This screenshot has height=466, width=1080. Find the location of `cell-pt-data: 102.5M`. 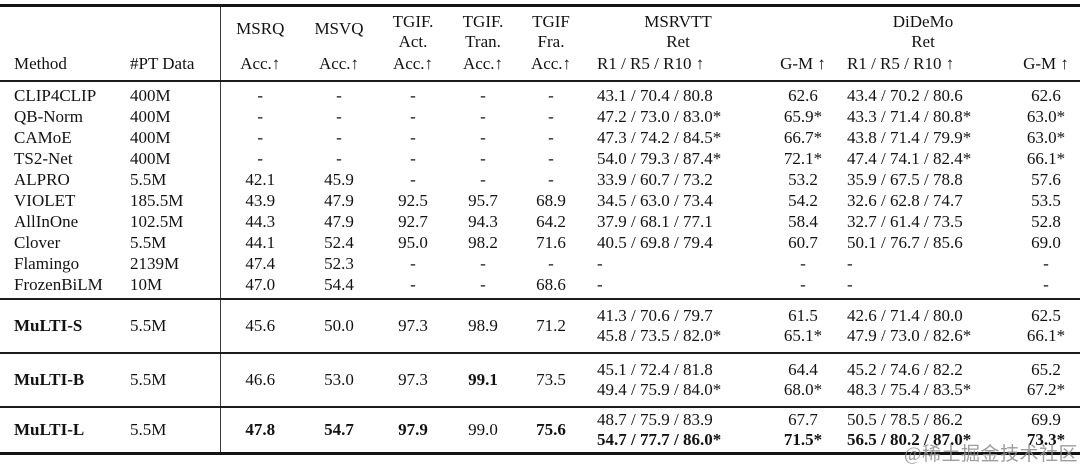

cell-pt-data: 102.5M is located at coordinates (171, 221).